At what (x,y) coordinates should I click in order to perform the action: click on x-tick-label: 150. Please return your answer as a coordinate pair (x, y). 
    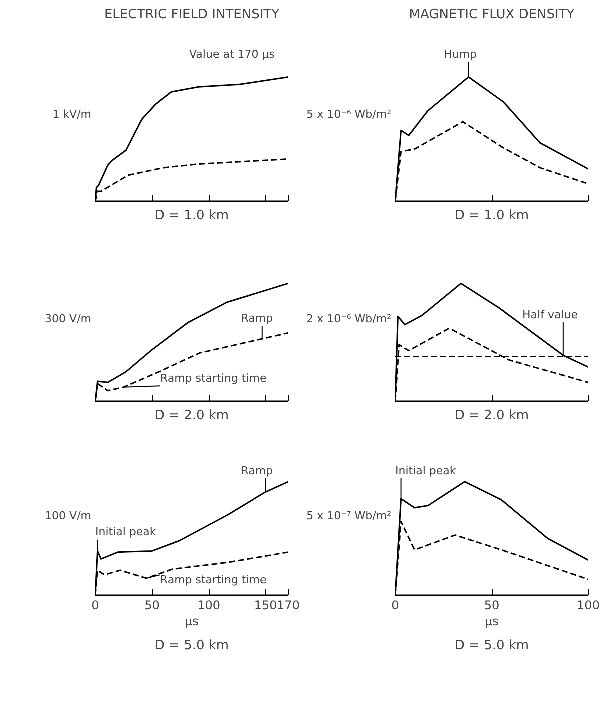
    Looking at the image, I should click on (266, 605).